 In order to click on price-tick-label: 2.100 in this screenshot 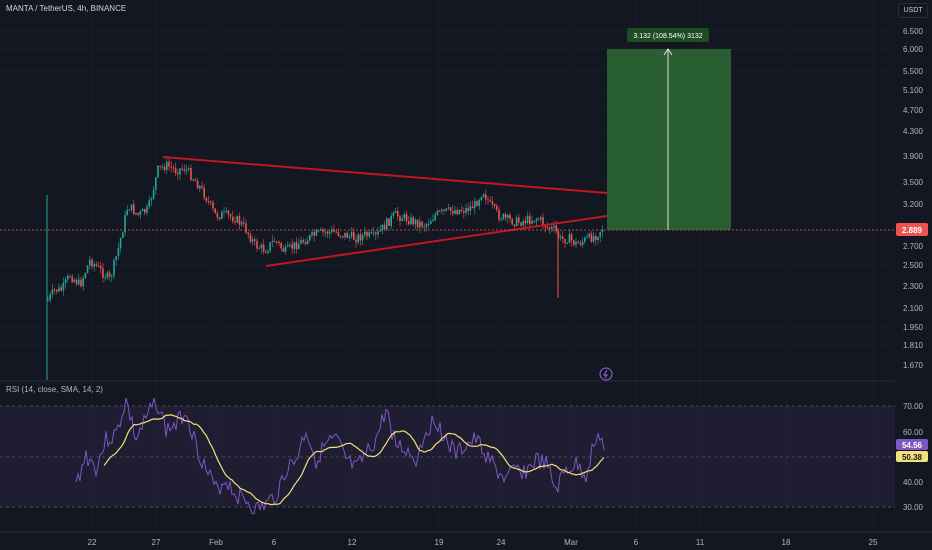, I will do `click(913, 308)`.